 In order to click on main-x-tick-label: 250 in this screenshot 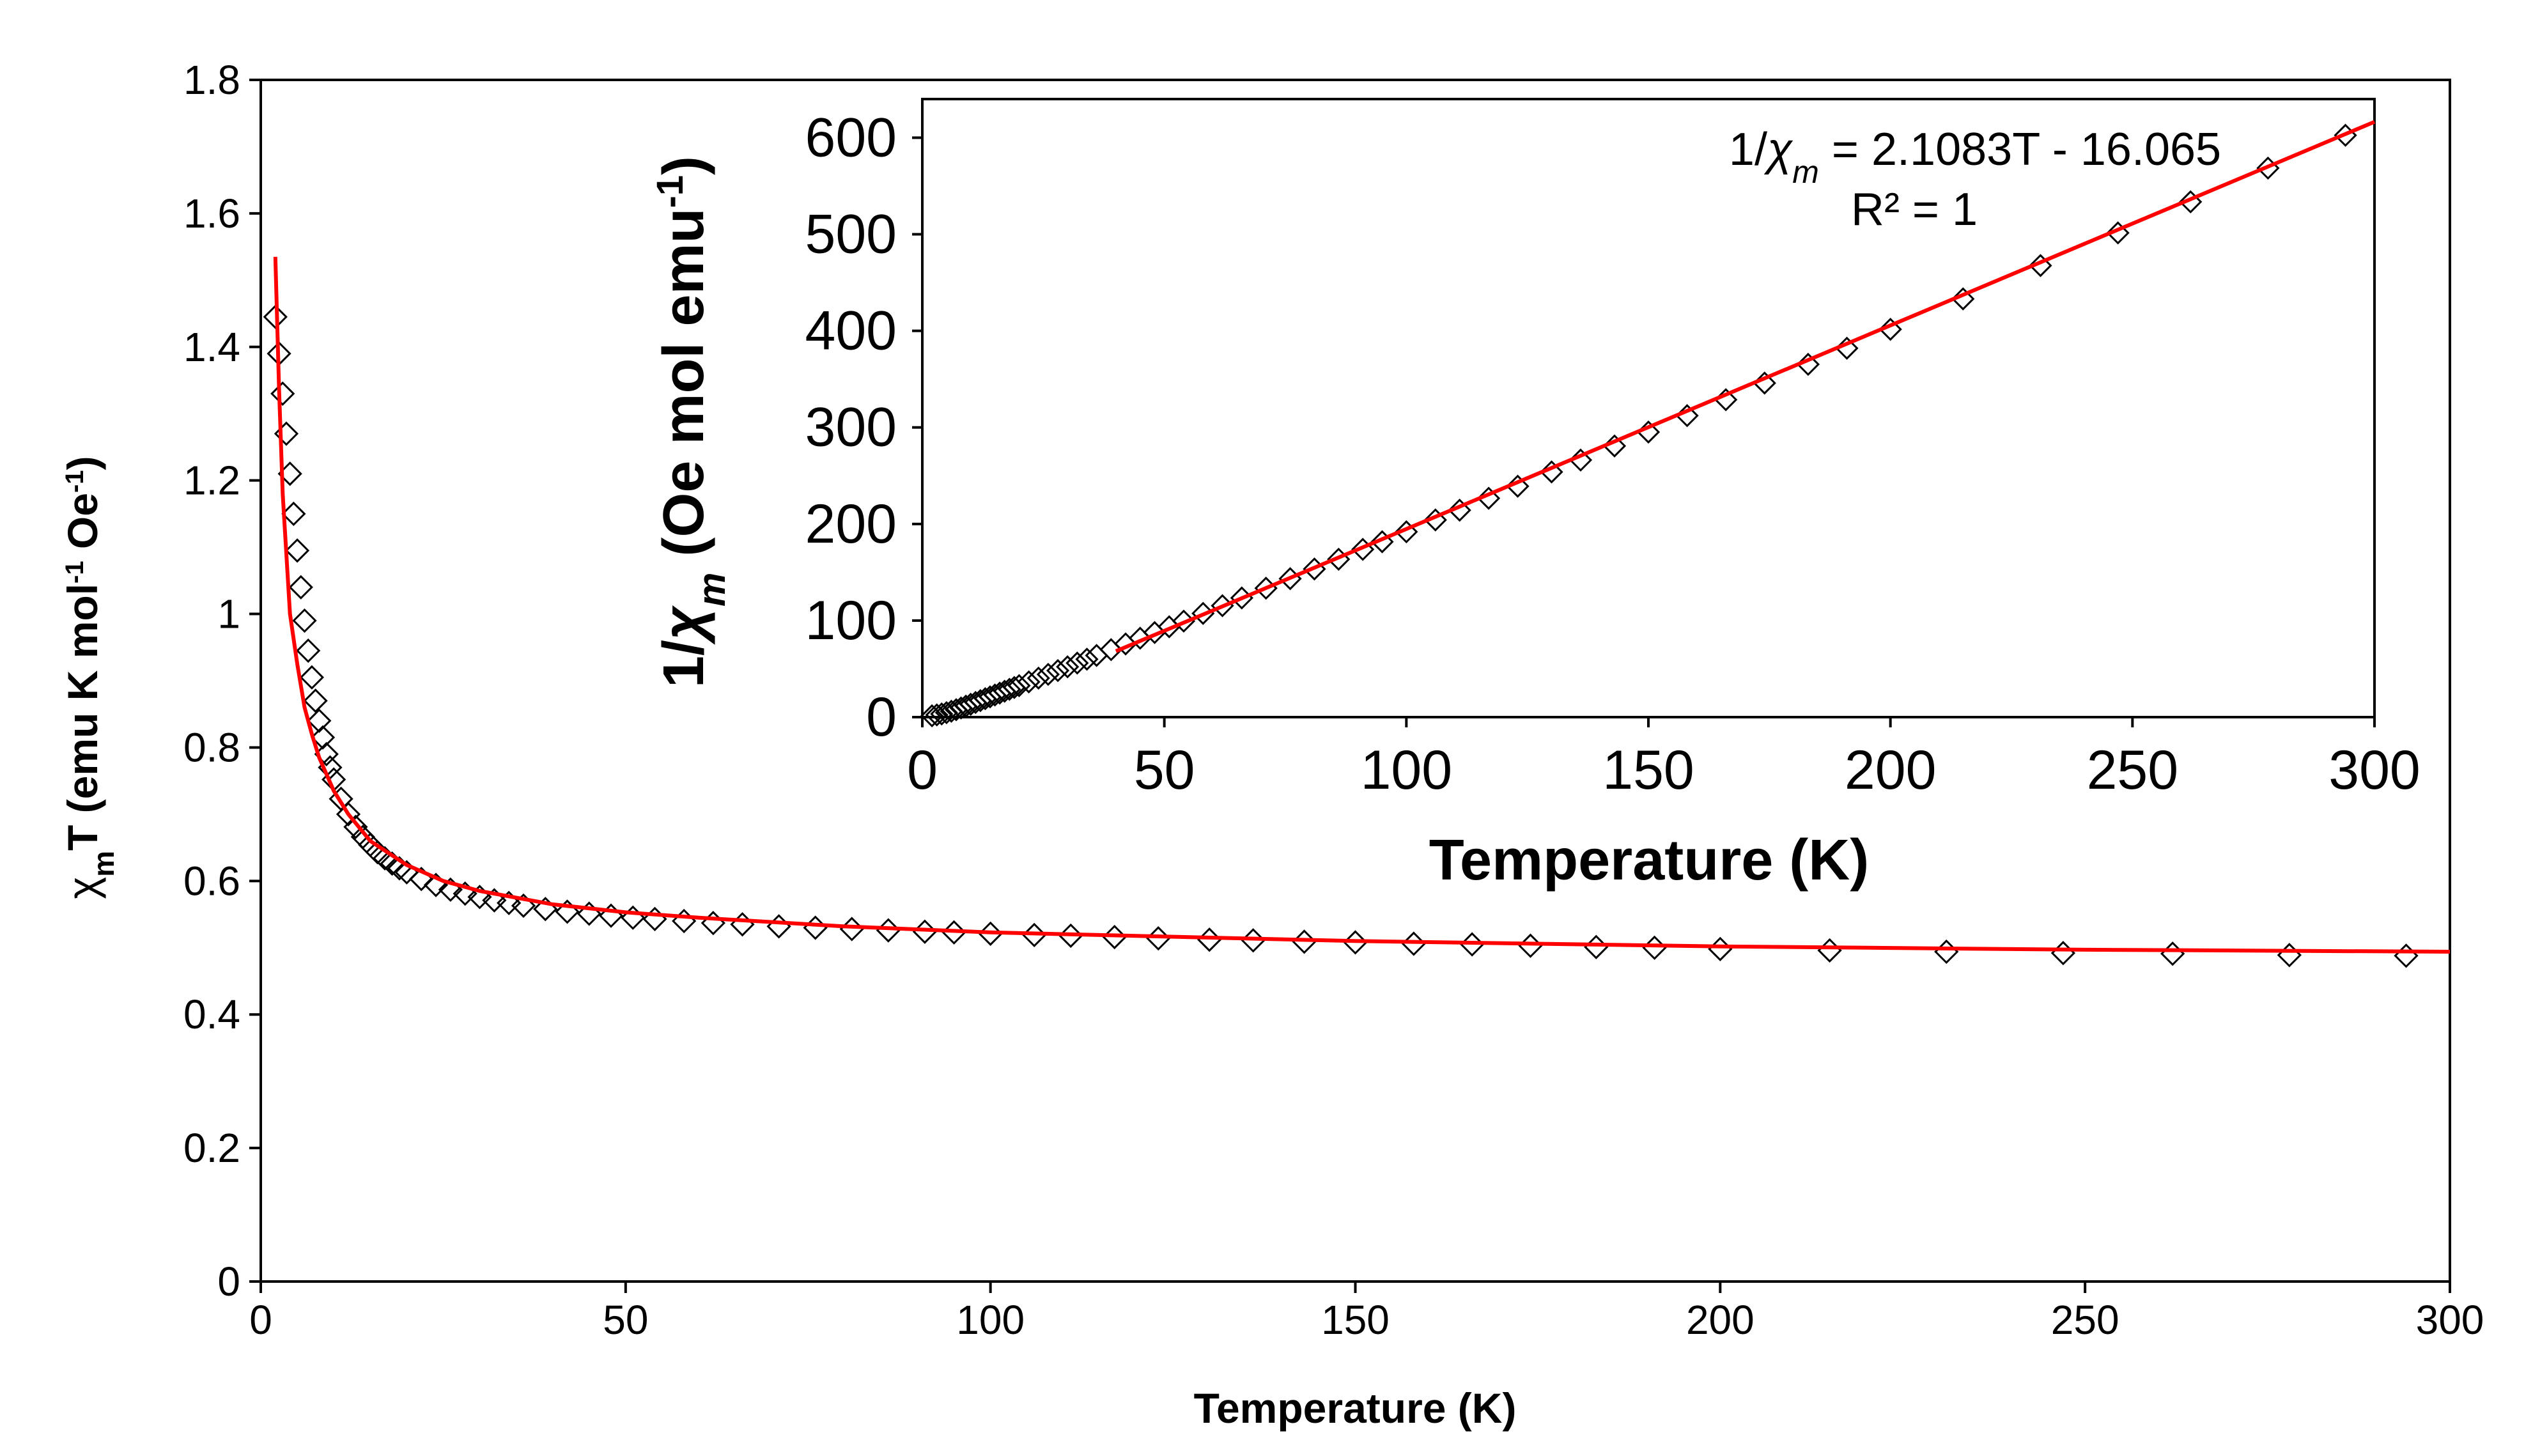, I will do `click(2085, 1320)`.